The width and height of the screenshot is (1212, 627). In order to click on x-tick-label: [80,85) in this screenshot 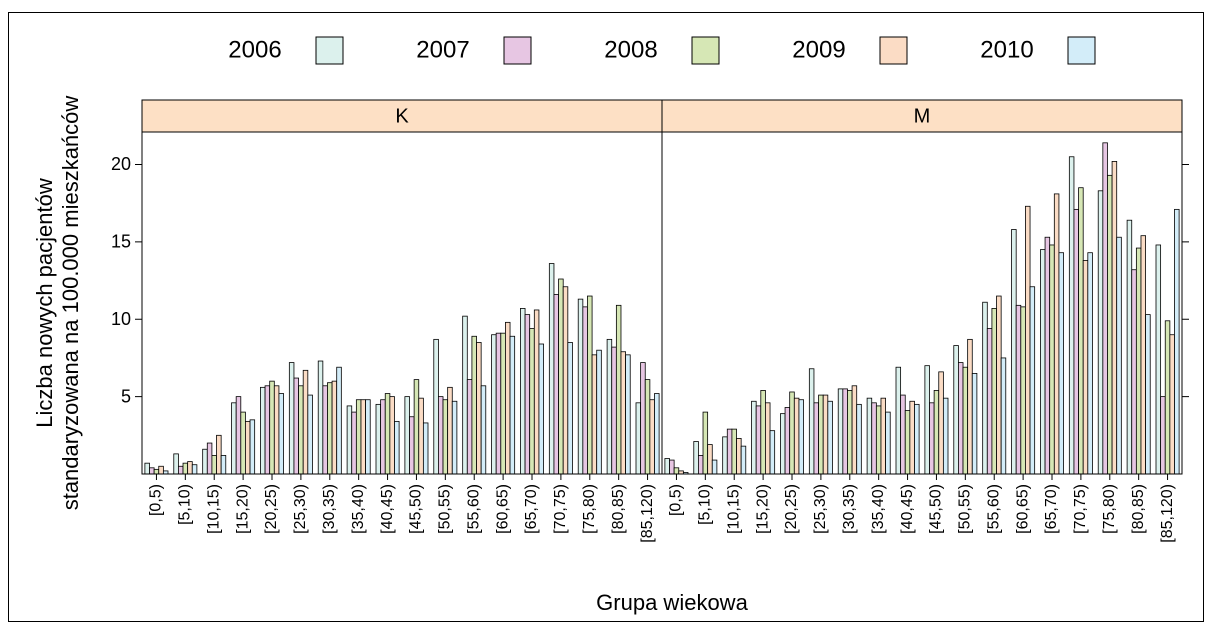, I will do `click(618, 509)`.